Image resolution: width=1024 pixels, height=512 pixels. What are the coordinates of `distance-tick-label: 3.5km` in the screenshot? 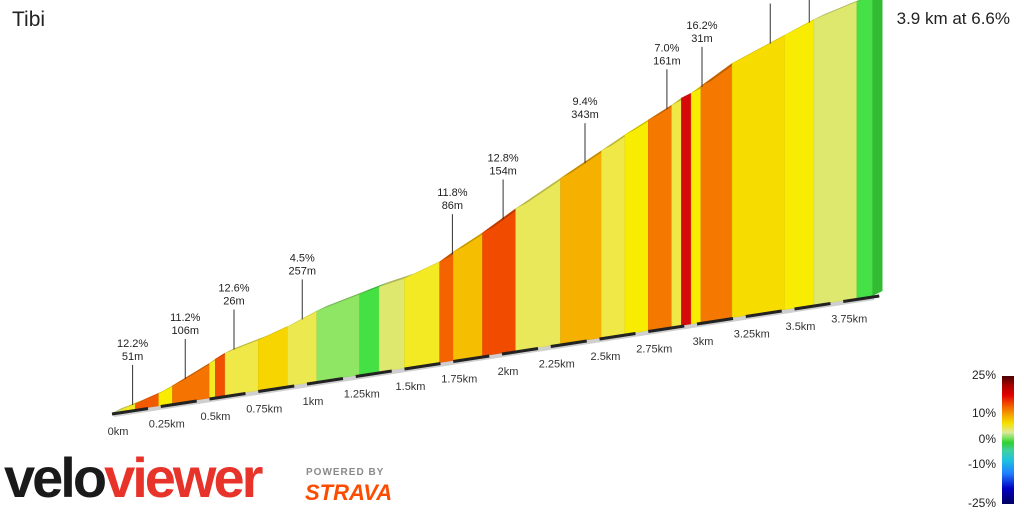 It's located at (801, 327).